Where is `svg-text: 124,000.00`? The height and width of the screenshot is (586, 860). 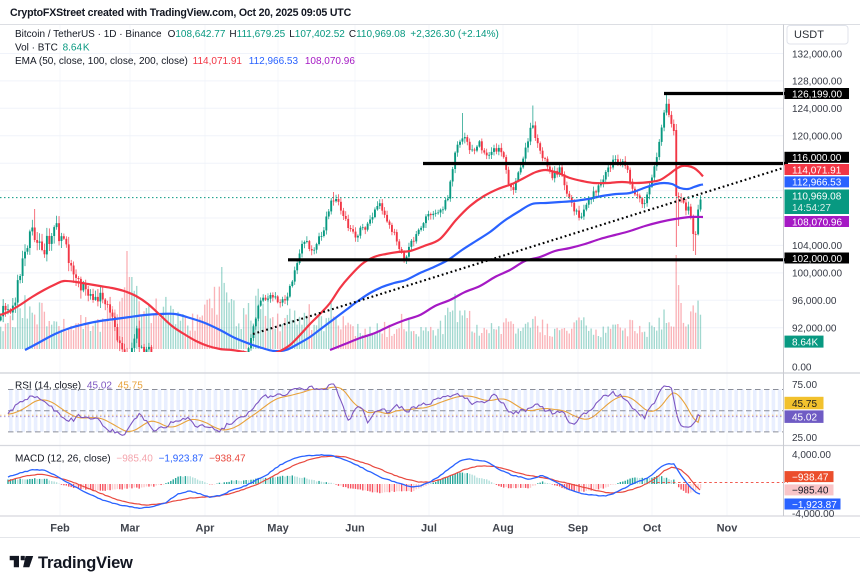
svg-text: 124,000.00 is located at coordinates (817, 109).